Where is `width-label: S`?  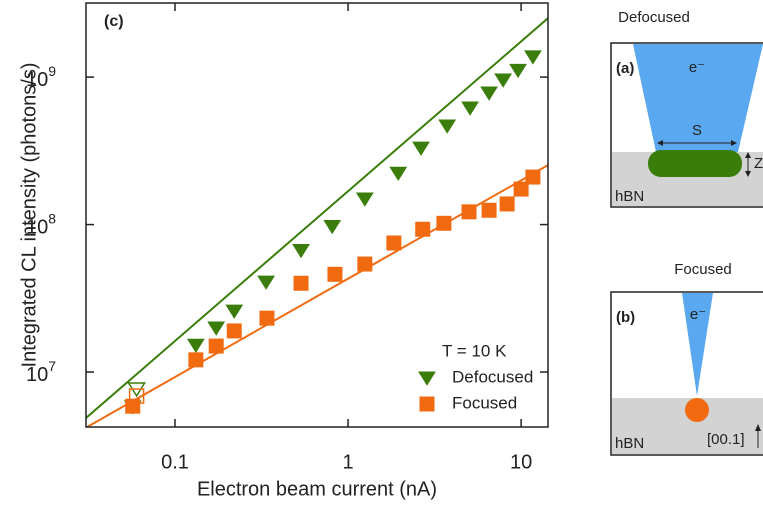
width-label: S is located at coordinates (697, 130).